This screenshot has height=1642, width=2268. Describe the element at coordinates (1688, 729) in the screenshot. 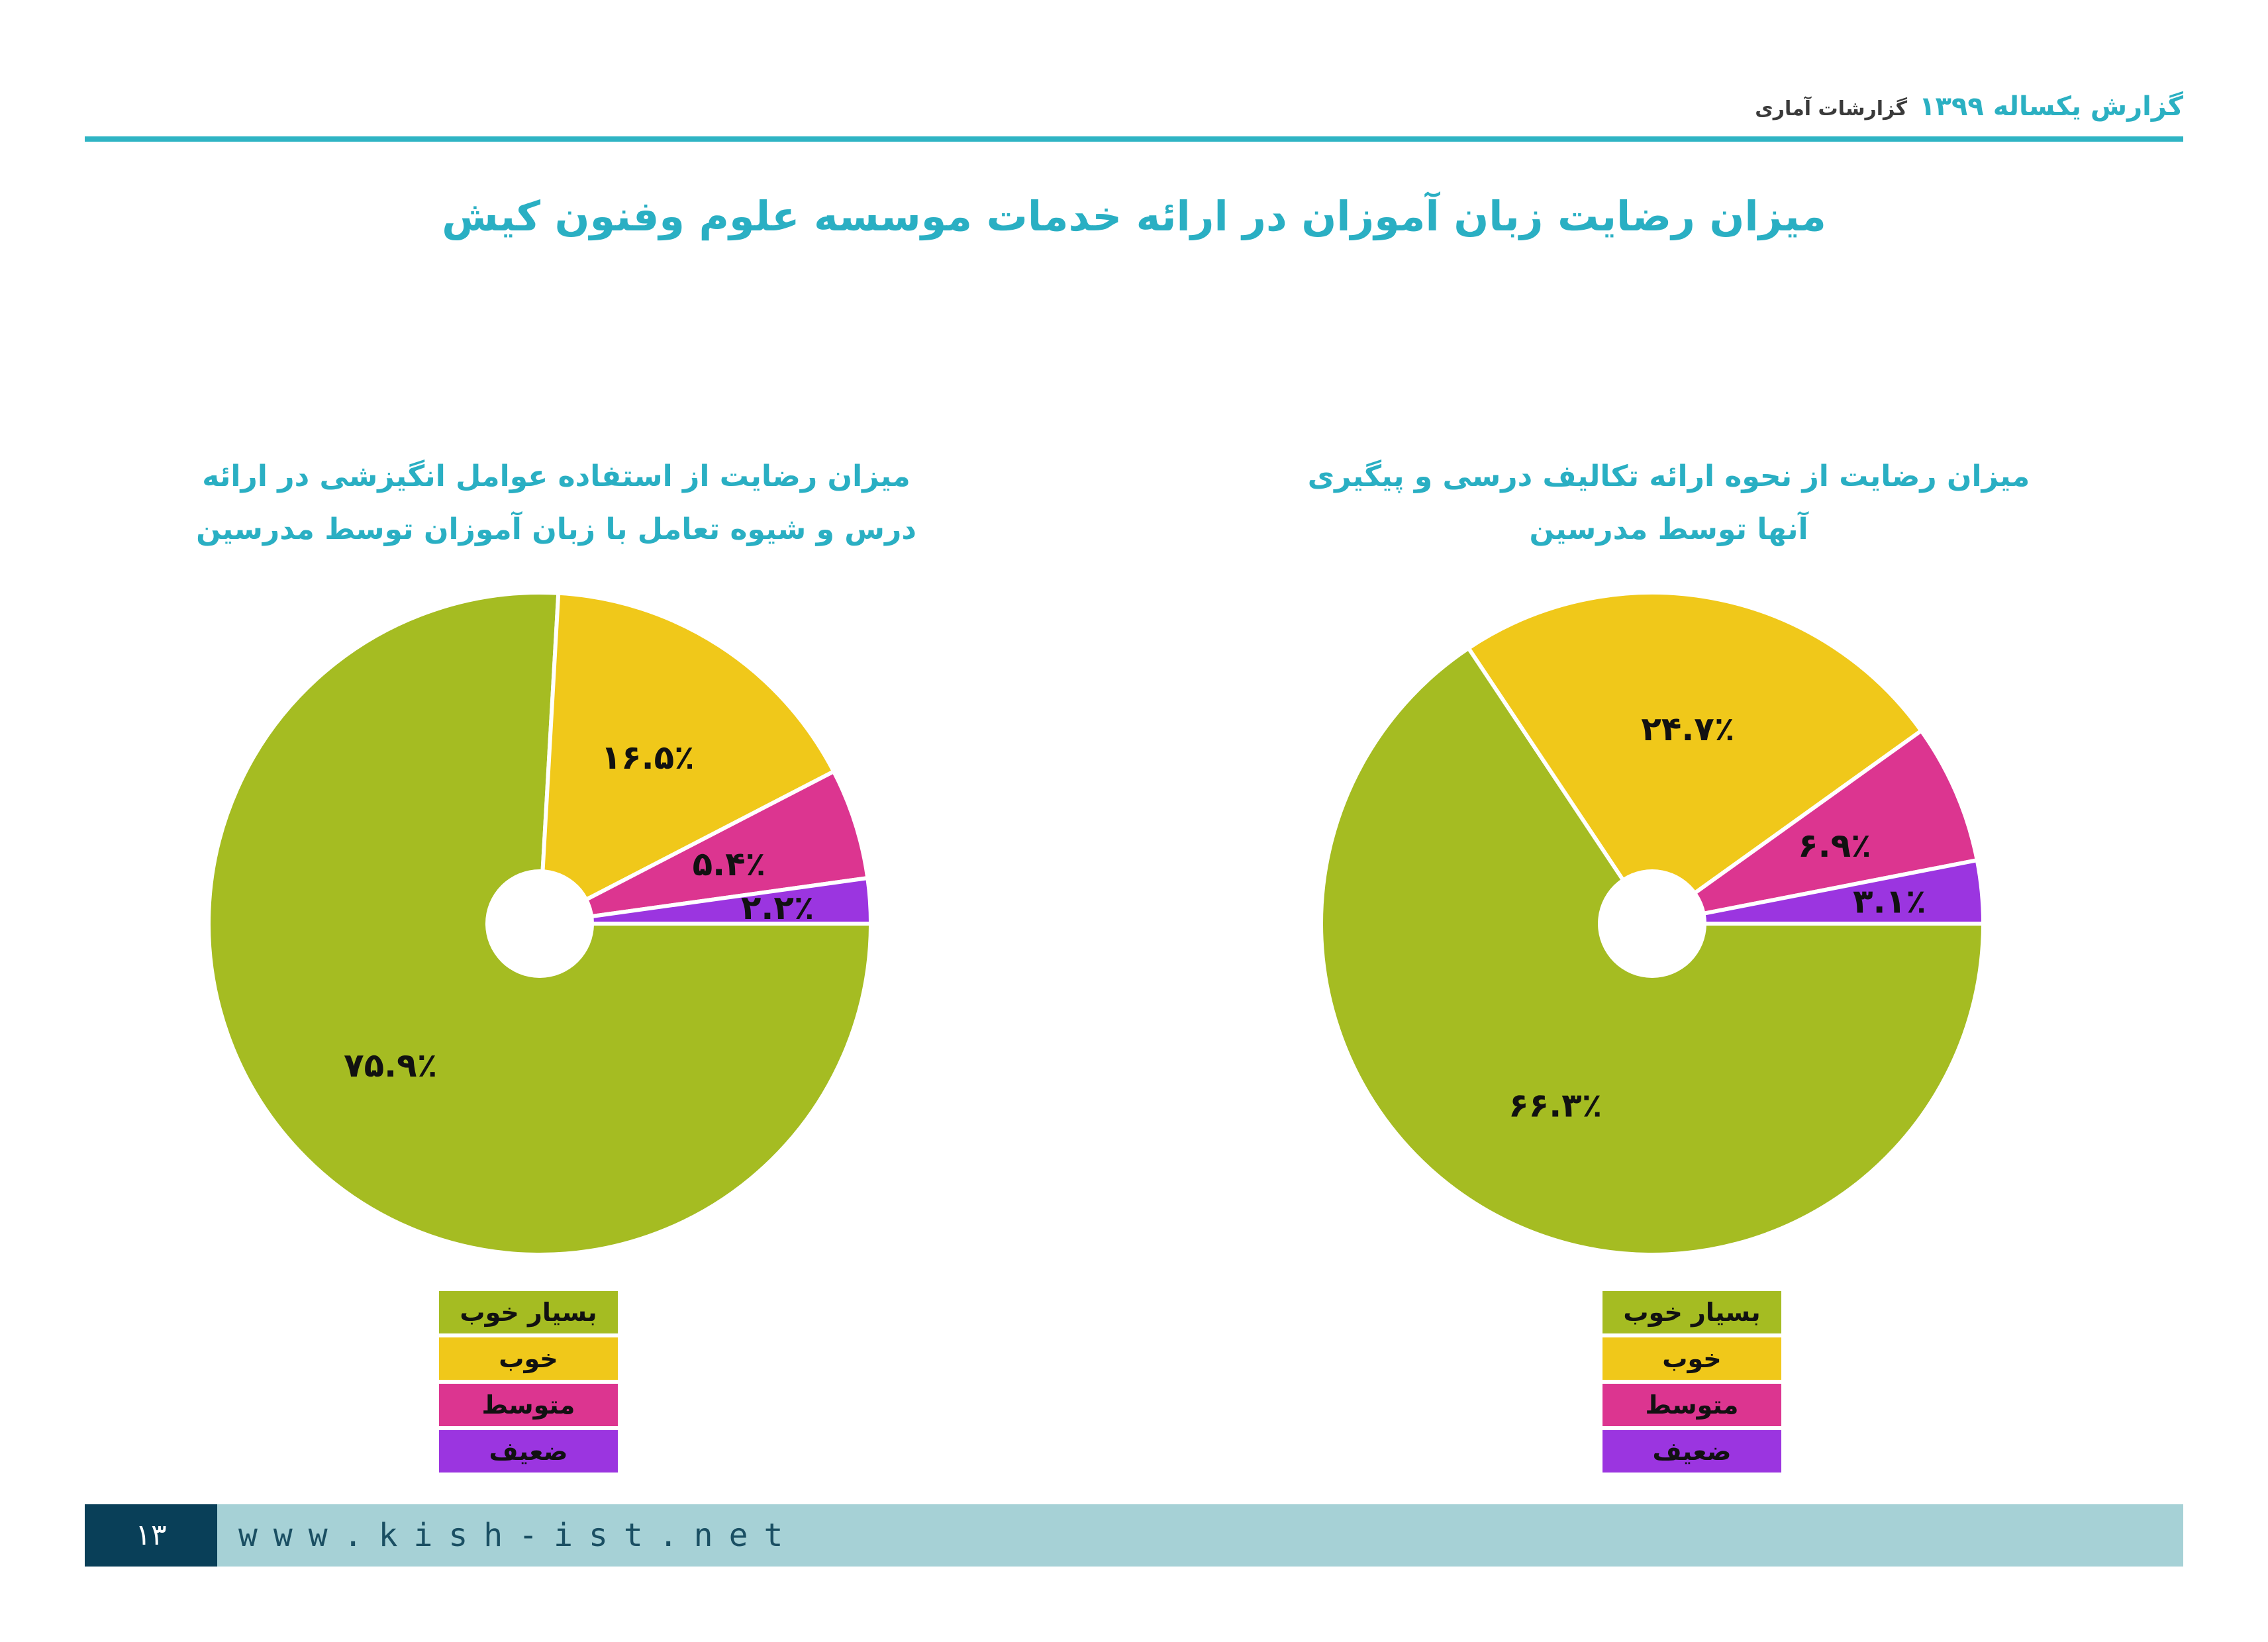

I see `data-label-good: ۲۴.۷٪` at that location.